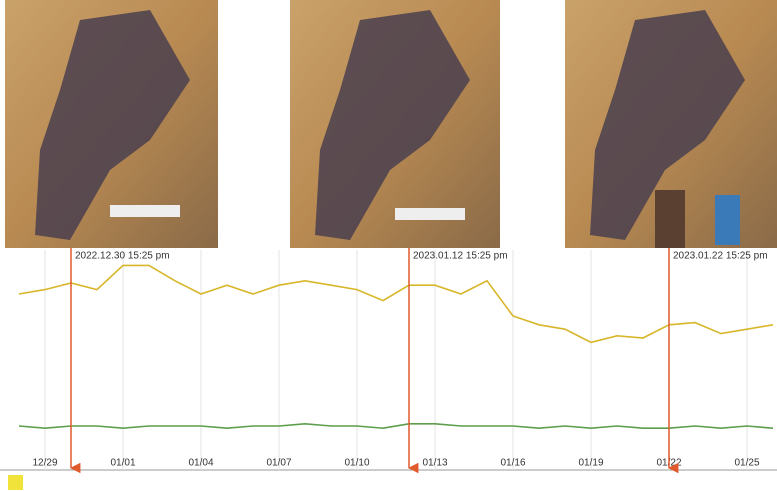 Image resolution: width=777 pixels, height=491 pixels. I want to click on annotation: 2023.01.22 15:25 pm, so click(720, 256).